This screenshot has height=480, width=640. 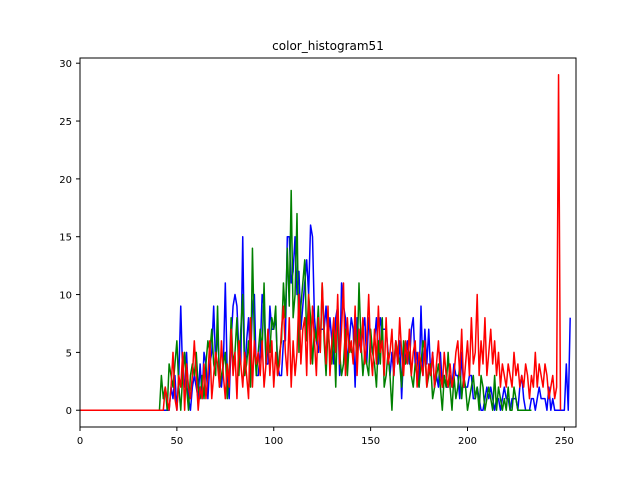 What do you see at coordinates (564, 441) in the screenshot?
I see `x-tick-label: 250` at bounding box center [564, 441].